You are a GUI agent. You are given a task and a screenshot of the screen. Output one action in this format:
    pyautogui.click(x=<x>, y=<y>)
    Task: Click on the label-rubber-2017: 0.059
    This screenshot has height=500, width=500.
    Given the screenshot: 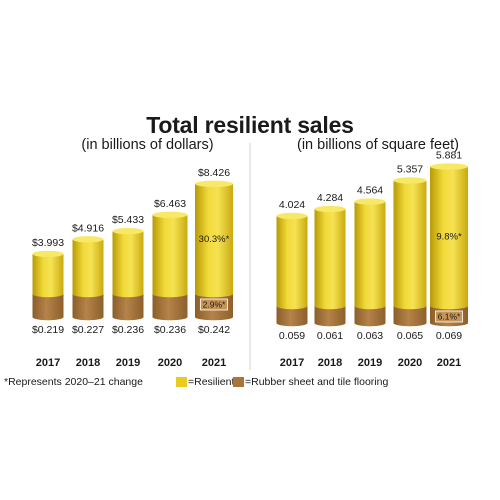 What is the action you would take?
    pyautogui.click(x=292, y=336)
    